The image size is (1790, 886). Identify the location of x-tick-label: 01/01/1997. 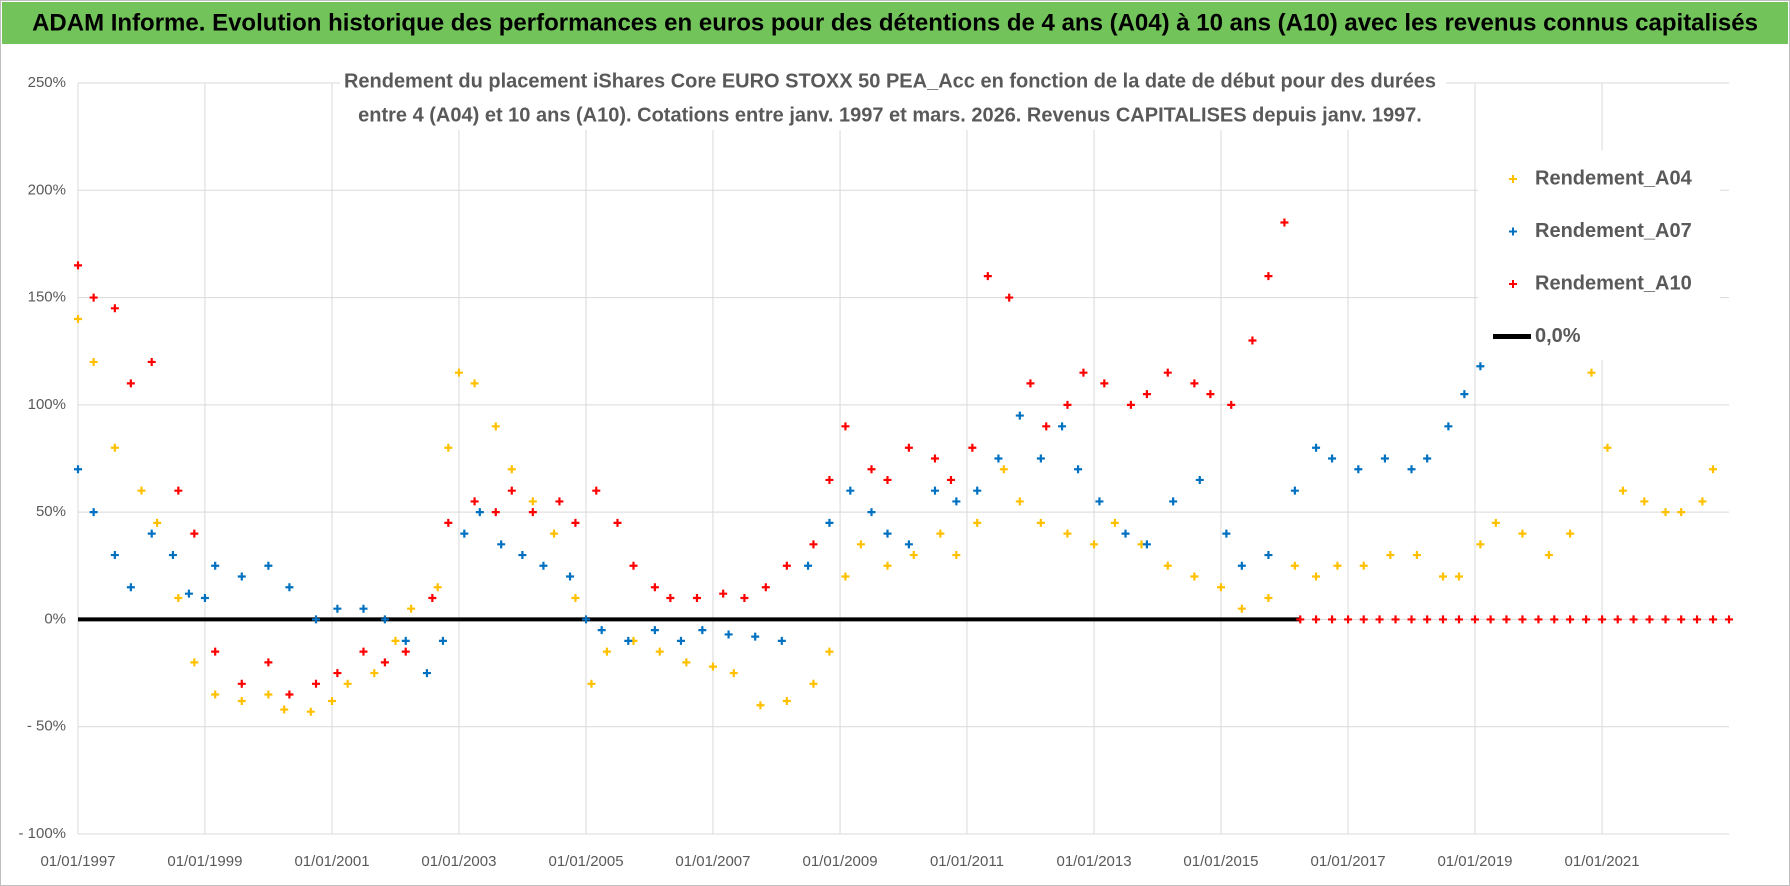
(77, 861).